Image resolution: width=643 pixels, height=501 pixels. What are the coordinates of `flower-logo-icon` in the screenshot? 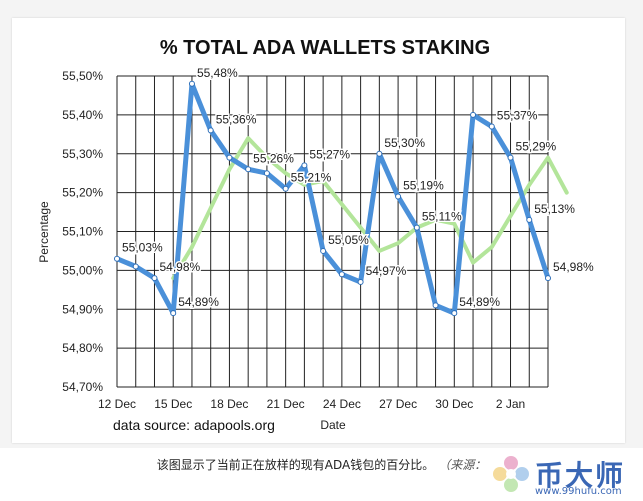 It's located at (511, 474).